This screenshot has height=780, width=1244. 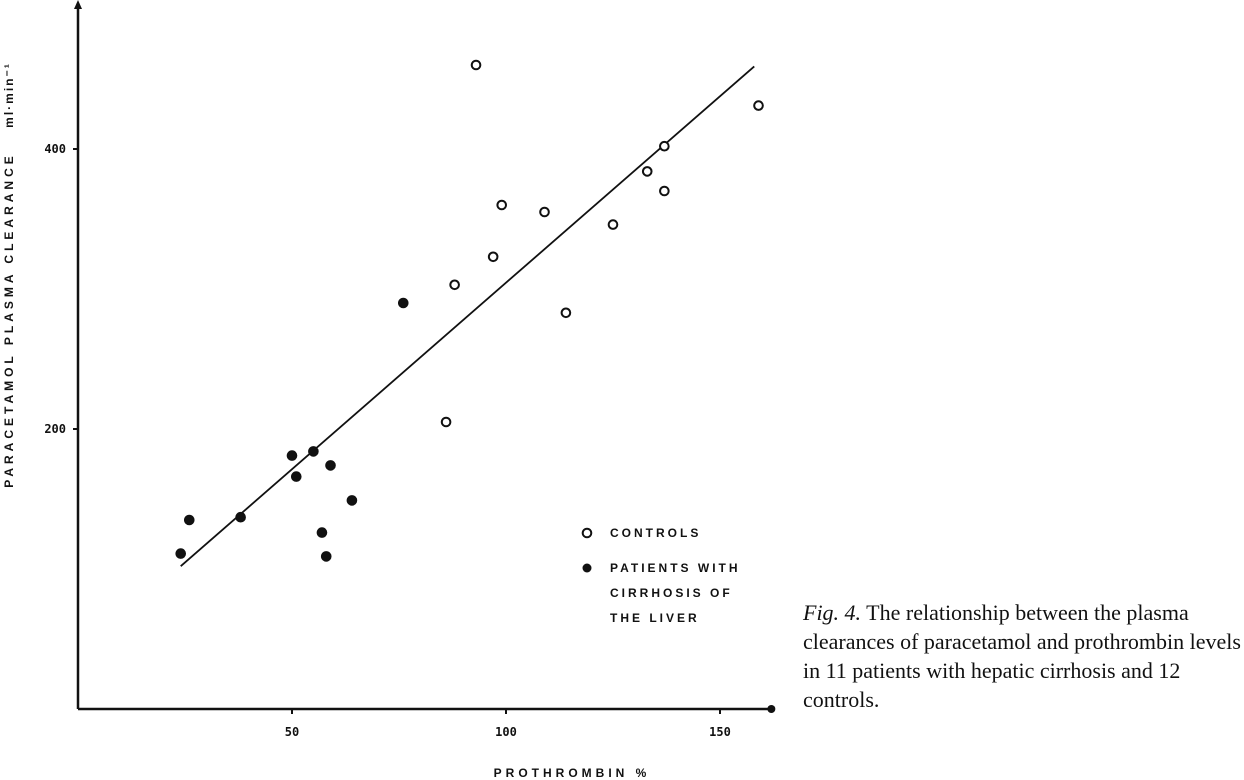 I want to click on figure-label: Fig. 4., so click(x=832, y=612).